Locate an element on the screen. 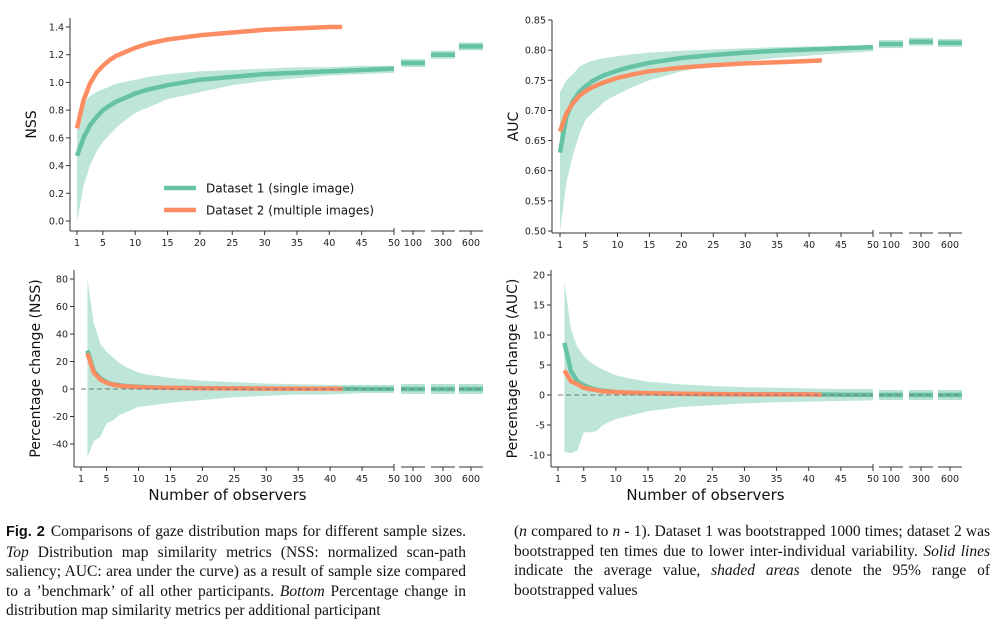 This screenshot has width=1002, height=627. y-axis-title: AUC is located at coordinates (514, 126).